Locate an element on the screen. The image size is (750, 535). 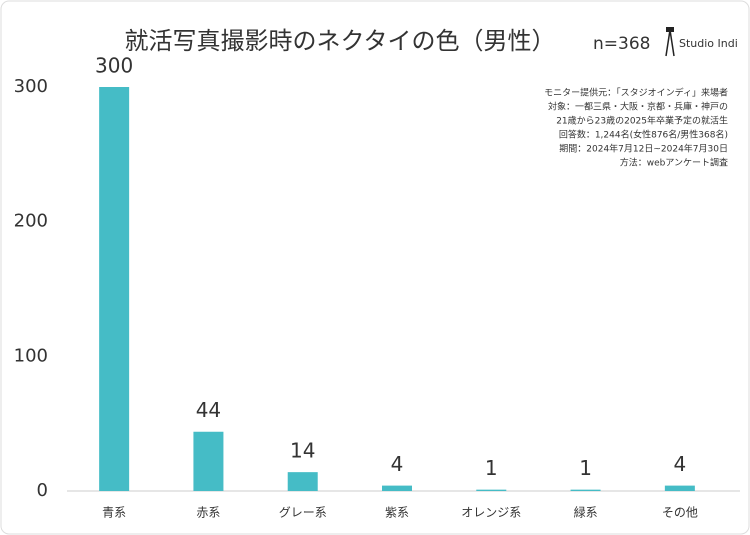
value-label: 44 is located at coordinates (208, 410).